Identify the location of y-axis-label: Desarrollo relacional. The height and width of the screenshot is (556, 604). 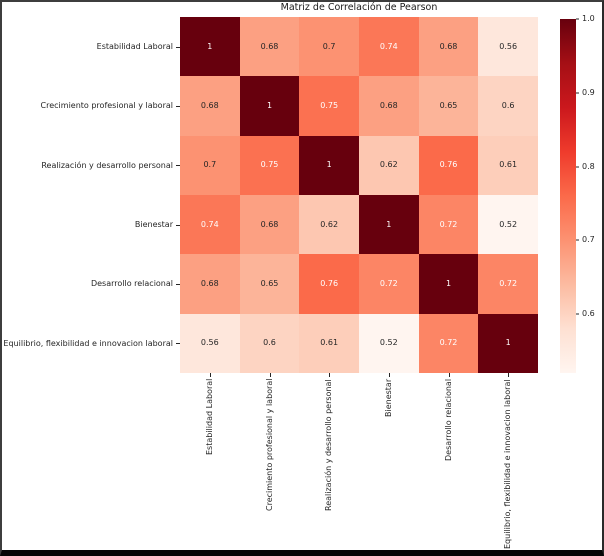
(90, 283).